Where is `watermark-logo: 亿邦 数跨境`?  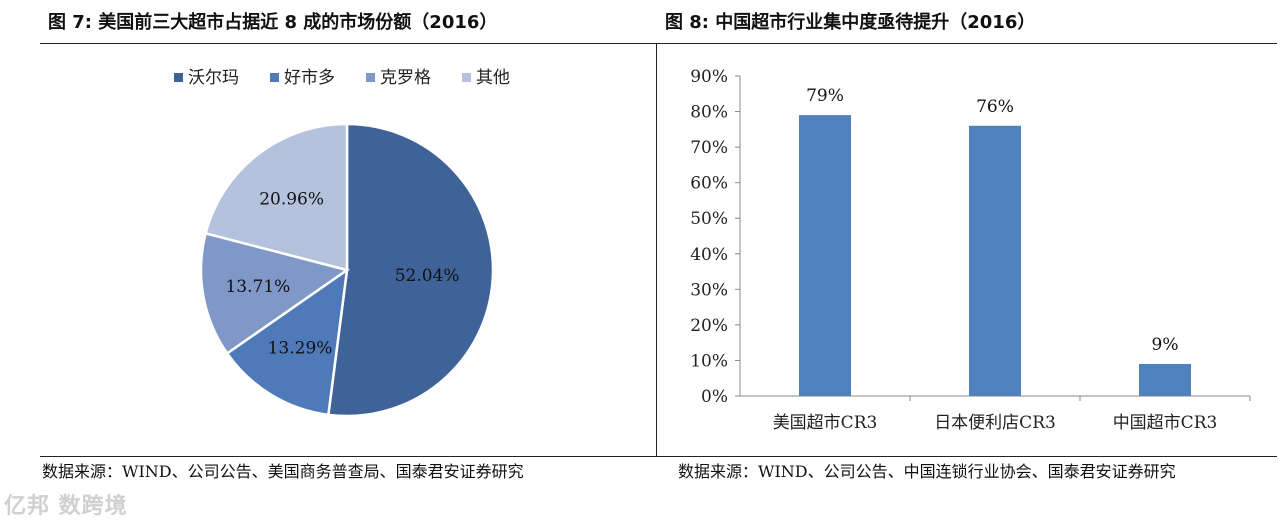
watermark-logo: 亿邦 数跨境 is located at coordinates (66, 506).